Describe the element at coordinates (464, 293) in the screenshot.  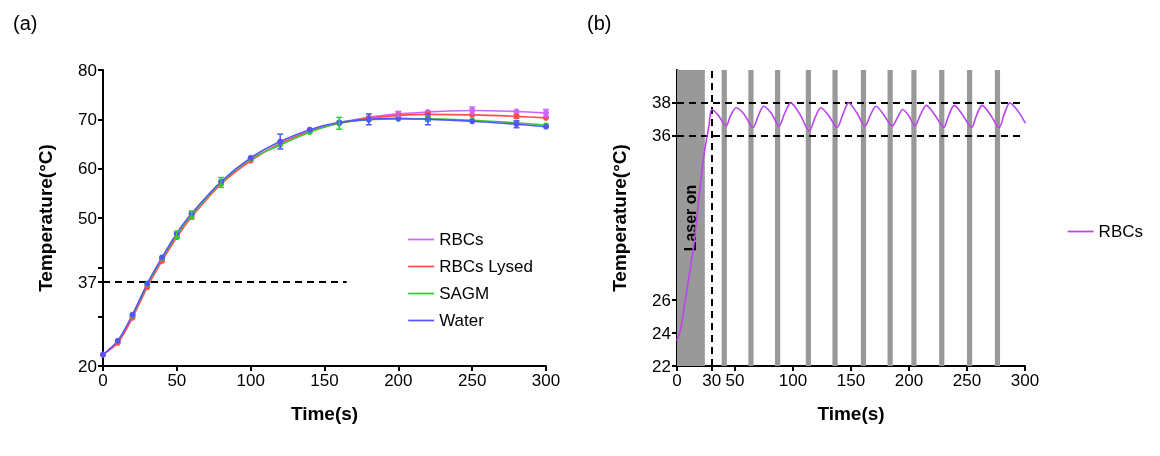
I see `legend-label: SAGM` at that location.